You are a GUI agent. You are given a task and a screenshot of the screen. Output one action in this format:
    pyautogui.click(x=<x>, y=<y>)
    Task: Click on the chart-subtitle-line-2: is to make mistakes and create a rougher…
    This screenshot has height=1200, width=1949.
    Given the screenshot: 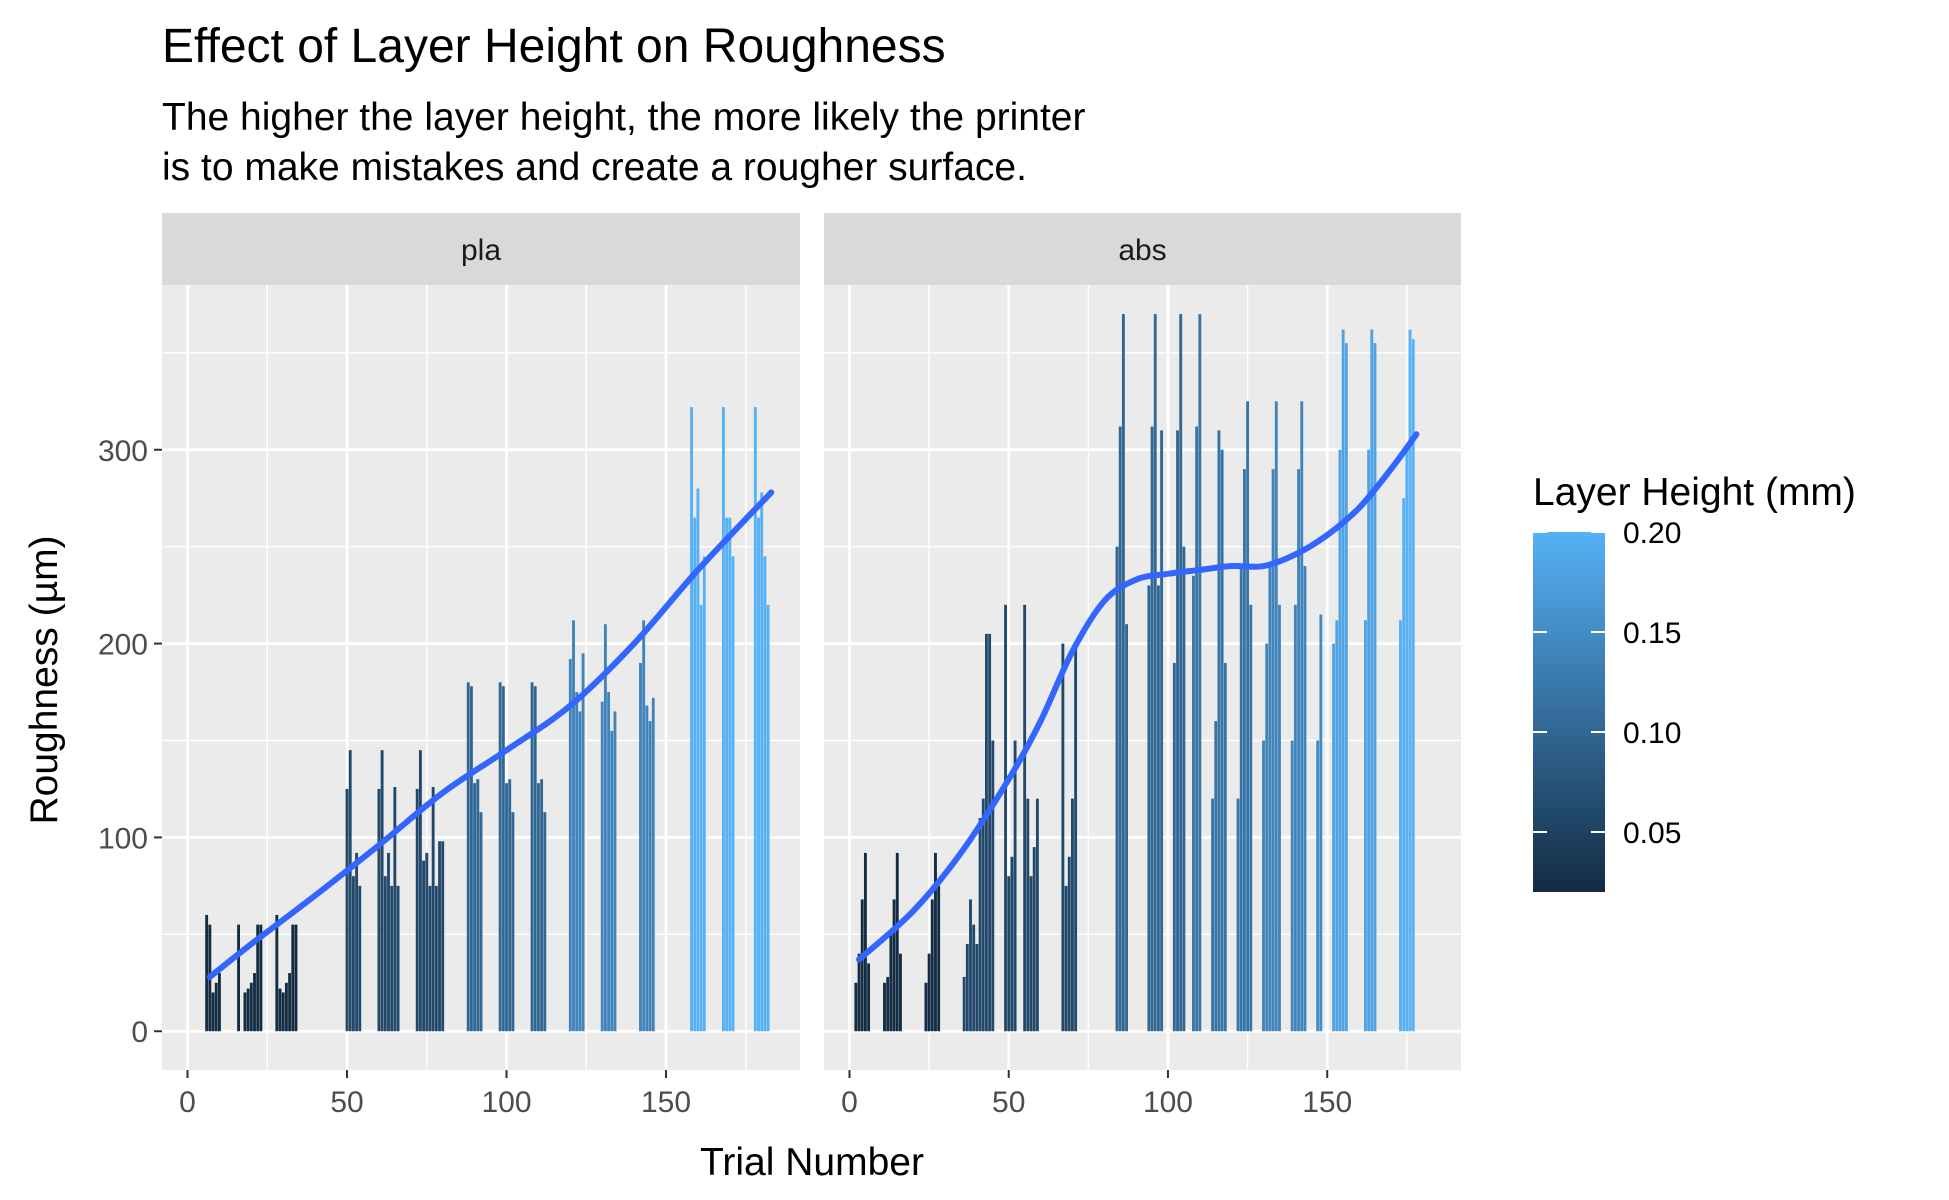 What is the action you would take?
    pyautogui.click(x=594, y=167)
    